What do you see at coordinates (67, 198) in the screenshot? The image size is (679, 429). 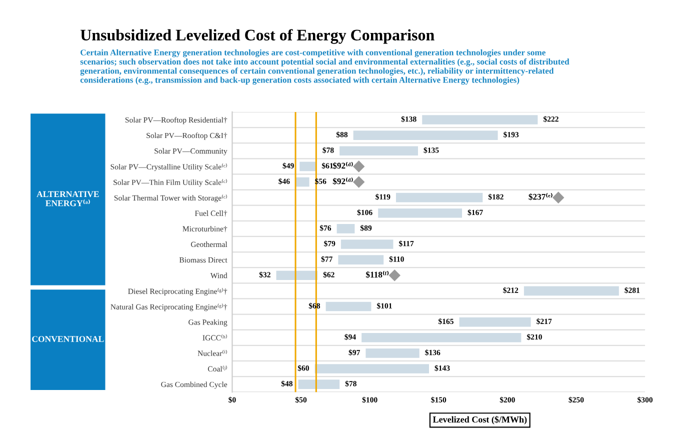 I see `text: ALTERNATIVE ENERGY⁽ᵃ⁾` at bounding box center [67, 198].